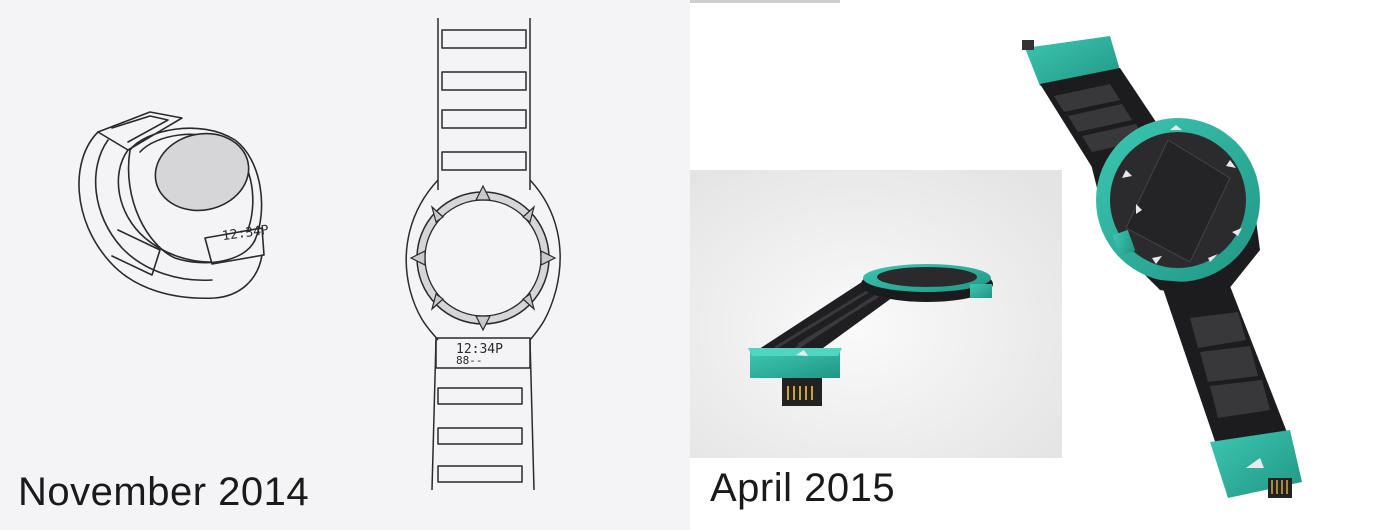 Image resolution: width=1400 pixels, height=530 pixels. What do you see at coordinates (870, 335) in the screenshot?
I see `lying-watch-render` at bounding box center [870, 335].